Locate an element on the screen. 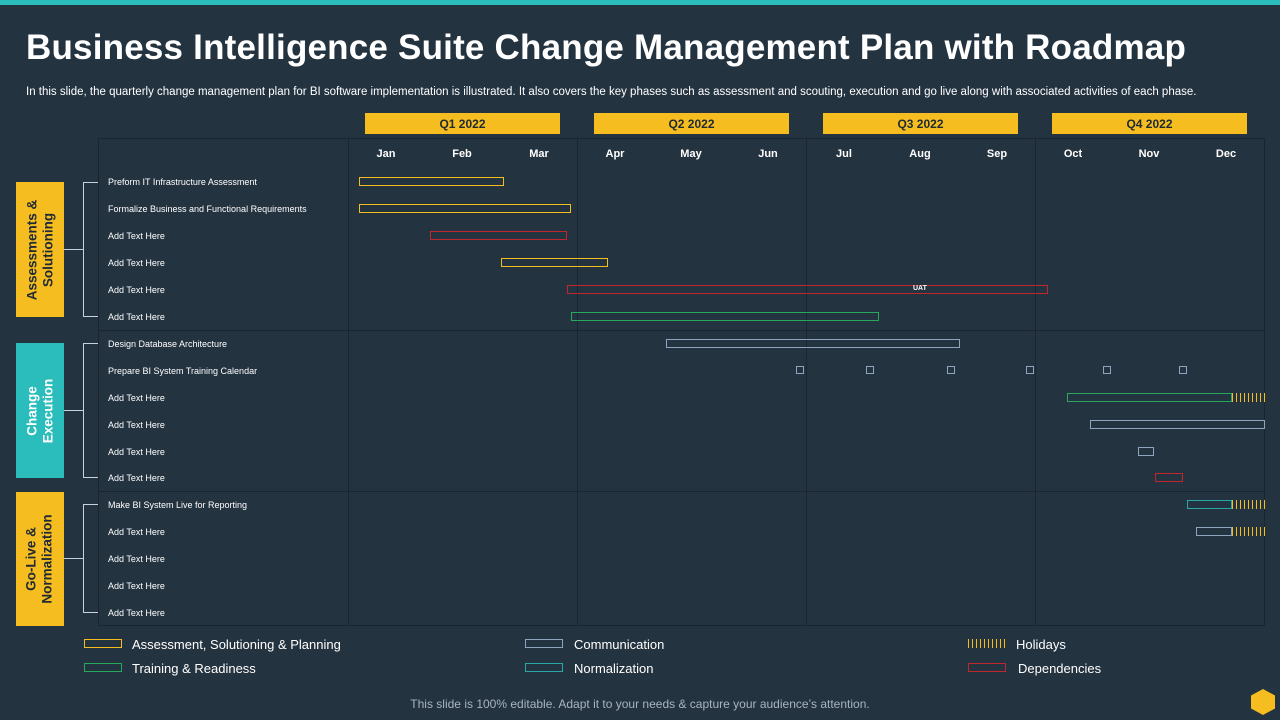 This screenshot has height=720, width=1280. legend-label-assessment: Assessment, Solutioning & Planning is located at coordinates (236, 644).